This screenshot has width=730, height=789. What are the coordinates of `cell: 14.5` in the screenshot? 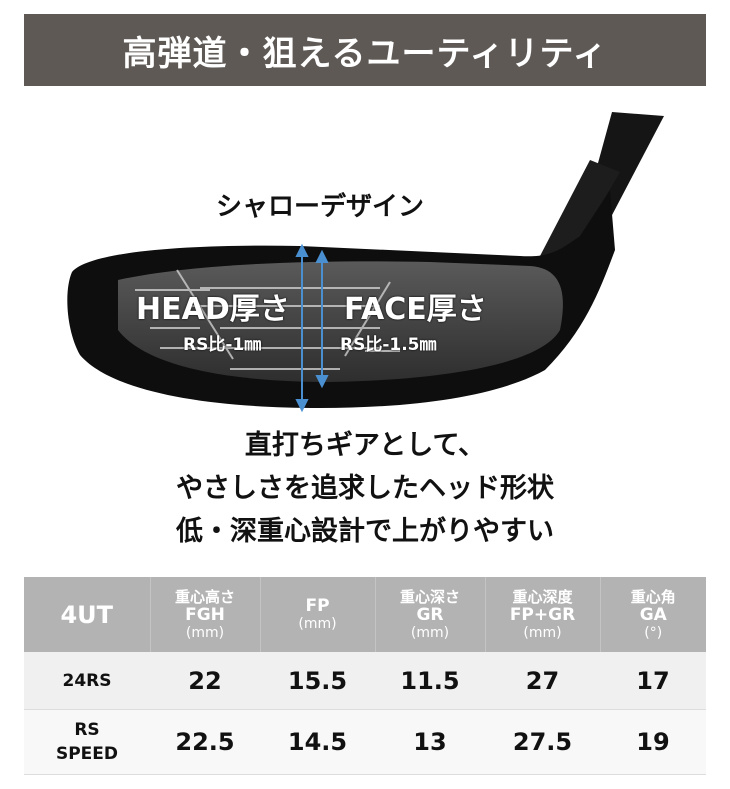 It's located at (317, 742).